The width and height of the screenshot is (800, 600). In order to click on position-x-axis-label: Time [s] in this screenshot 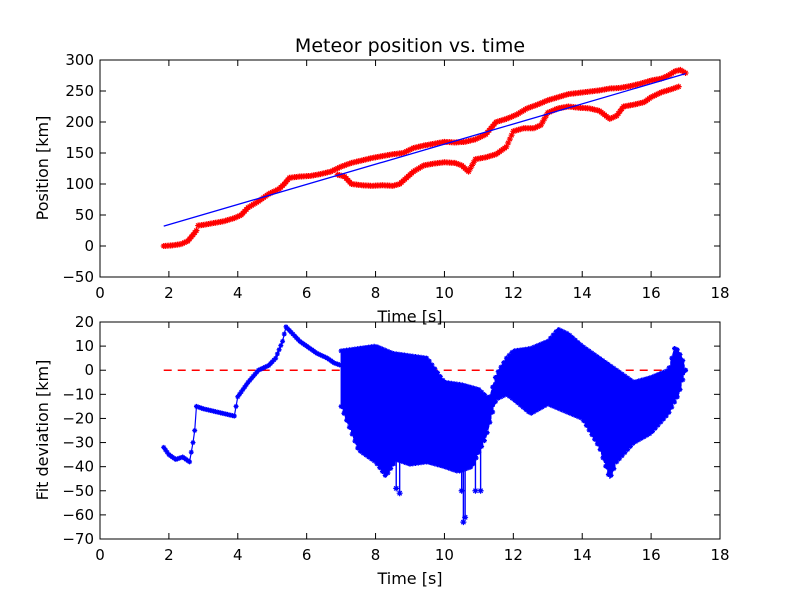, I will do `click(409, 316)`.